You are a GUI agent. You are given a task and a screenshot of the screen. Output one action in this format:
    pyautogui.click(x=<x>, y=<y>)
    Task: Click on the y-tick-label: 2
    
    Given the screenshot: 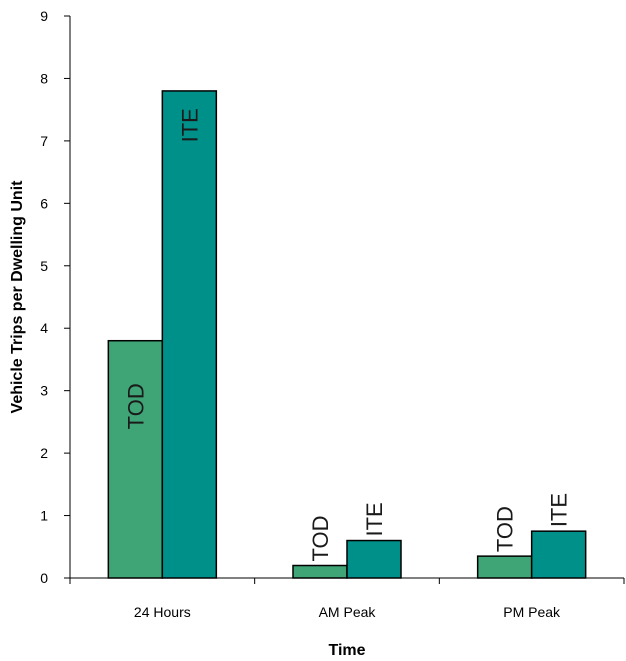 What is the action you would take?
    pyautogui.click(x=44, y=453)
    